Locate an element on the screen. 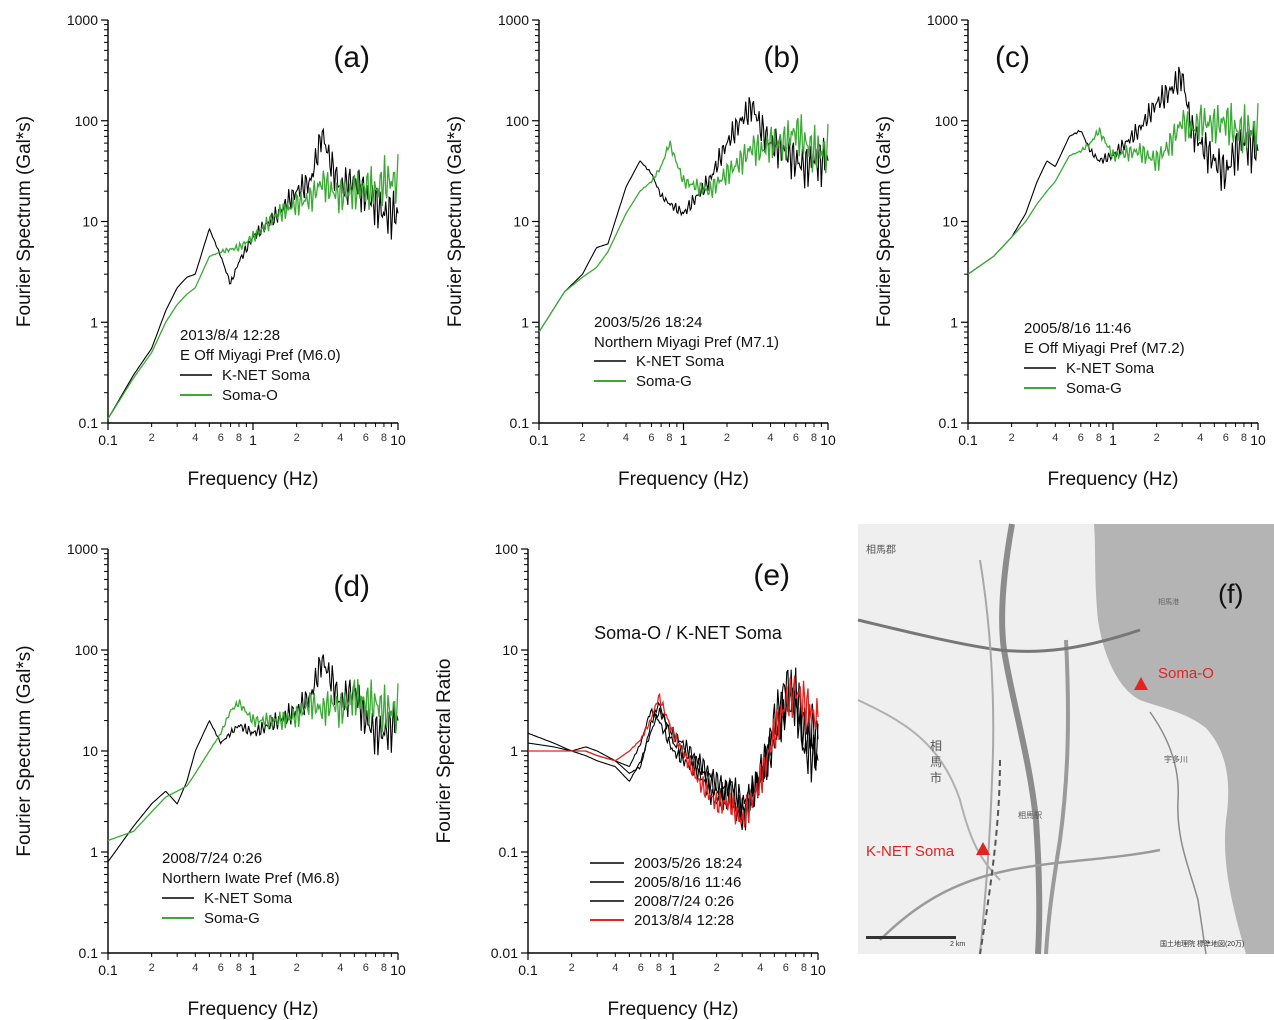 This screenshot has height=1020, width=1274. panel-label: (d) is located at coordinates (351, 586).